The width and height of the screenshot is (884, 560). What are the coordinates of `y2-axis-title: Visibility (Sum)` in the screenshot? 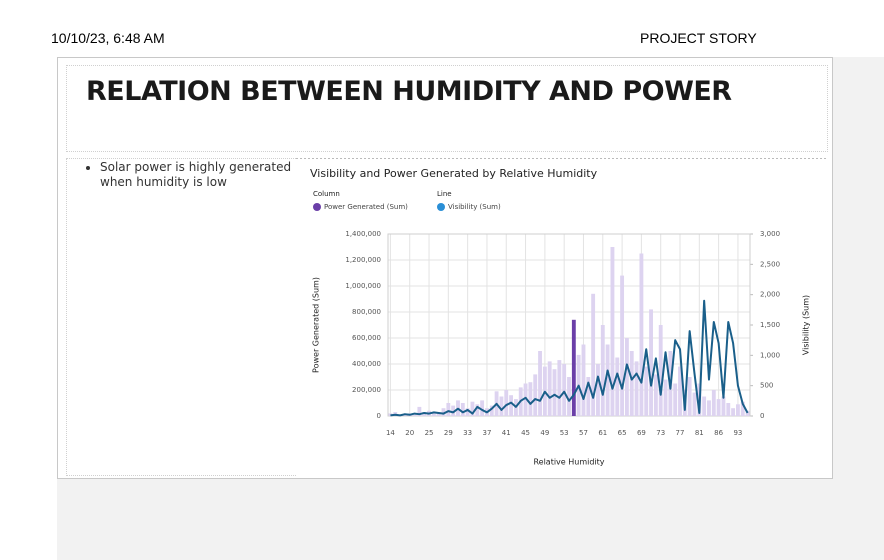 It's located at (806, 325).